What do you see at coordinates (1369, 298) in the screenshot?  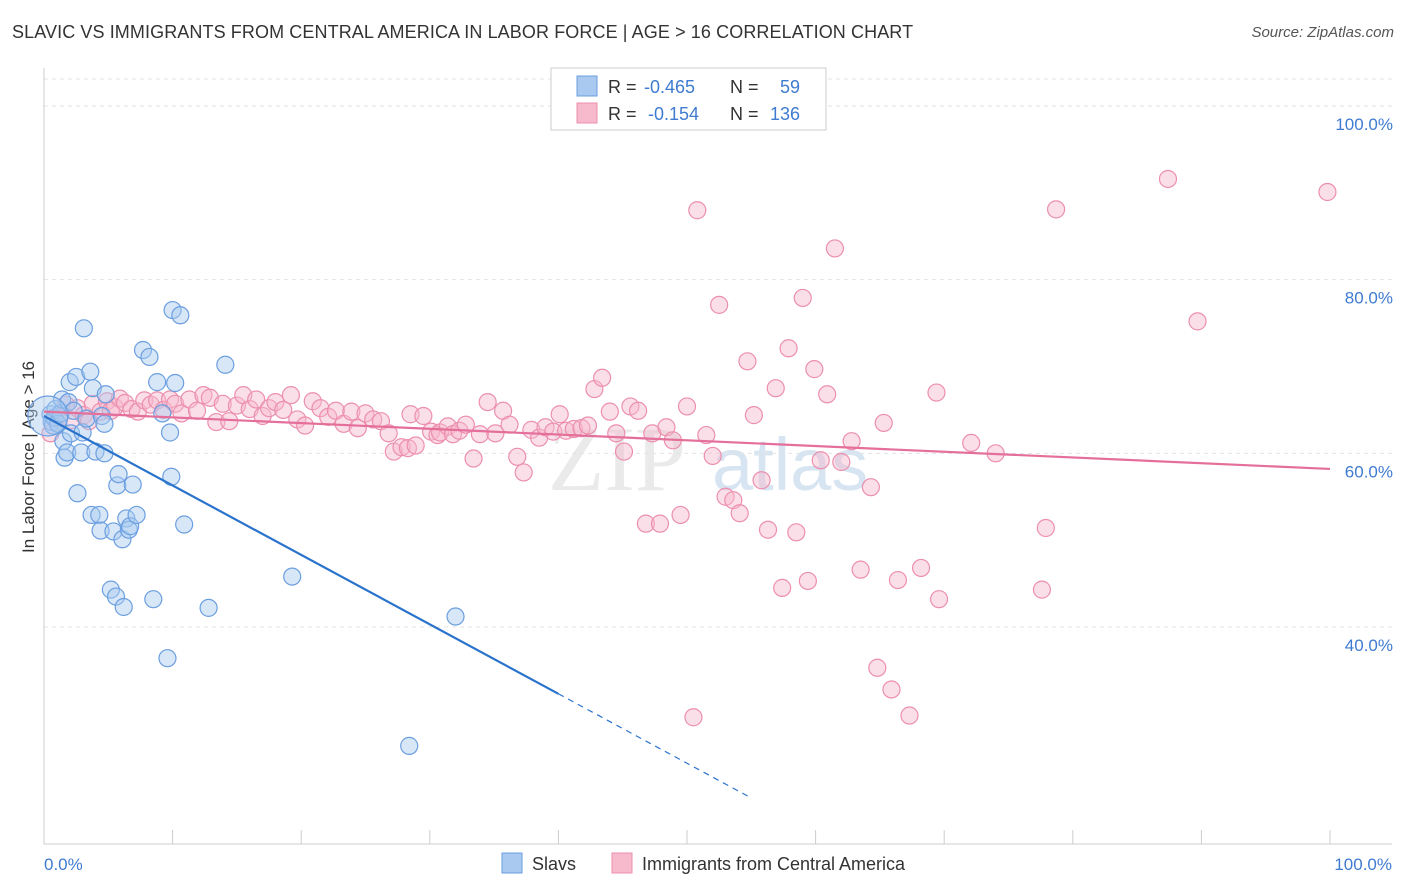 I see `y-tick-label-80: 80.0%` at bounding box center [1369, 298].